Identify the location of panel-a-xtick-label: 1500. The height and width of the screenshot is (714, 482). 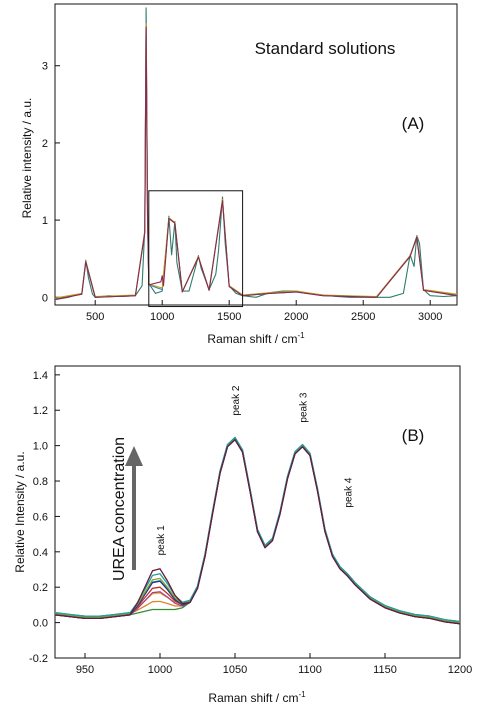
(229, 317).